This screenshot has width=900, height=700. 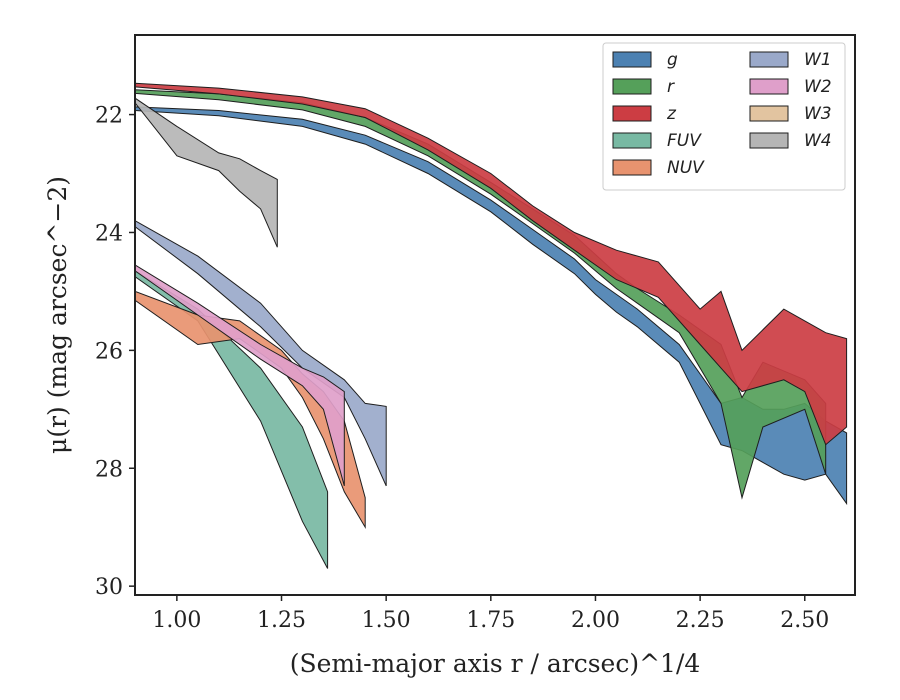 What do you see at coordinates (109, 233) in the screenshot?
I see `y-tick-label: 24` at bounding box center [109, 233].